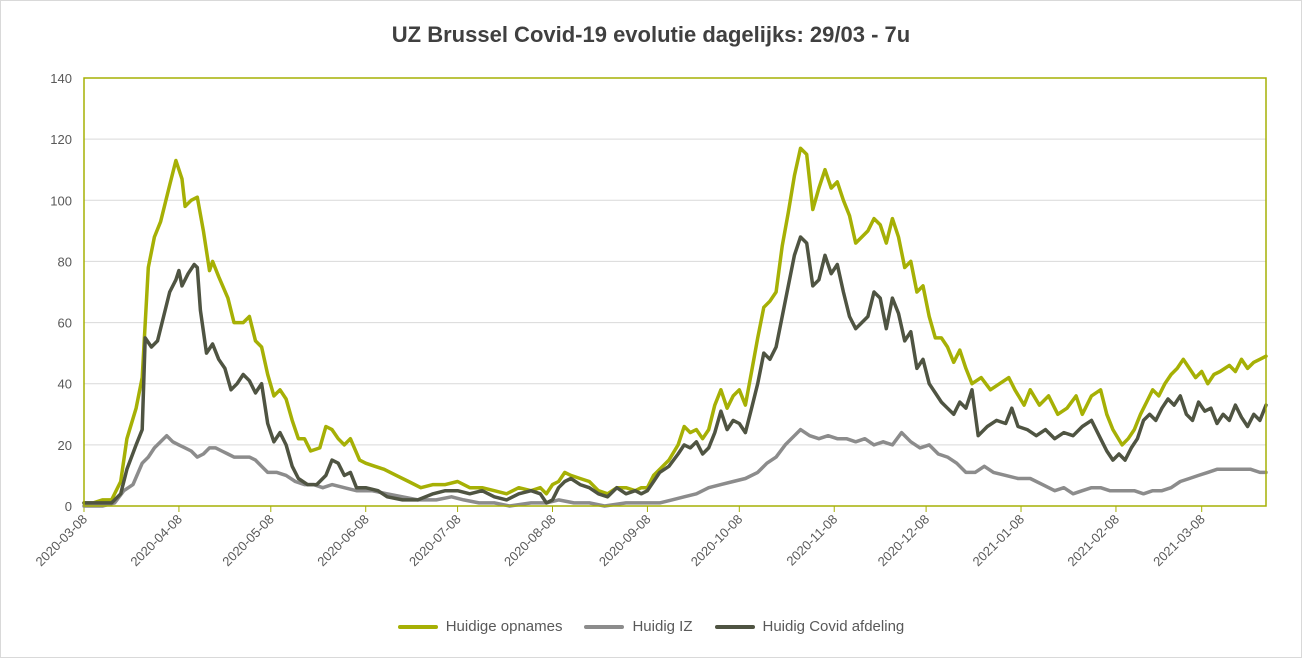 This screenshot has width=1302, height=658. What do you see at coordinates (675, 467) in the screenshot?
I see `series-line-huidig-iz` at bounding box center [675, 467].